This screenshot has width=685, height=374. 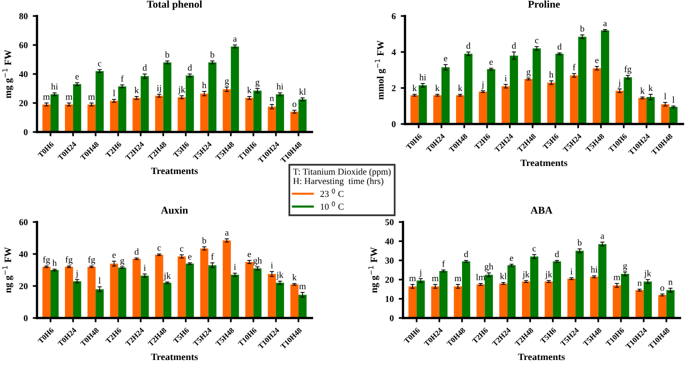 I want to click on y-tick-label: 6, so click(x=394, y=16).